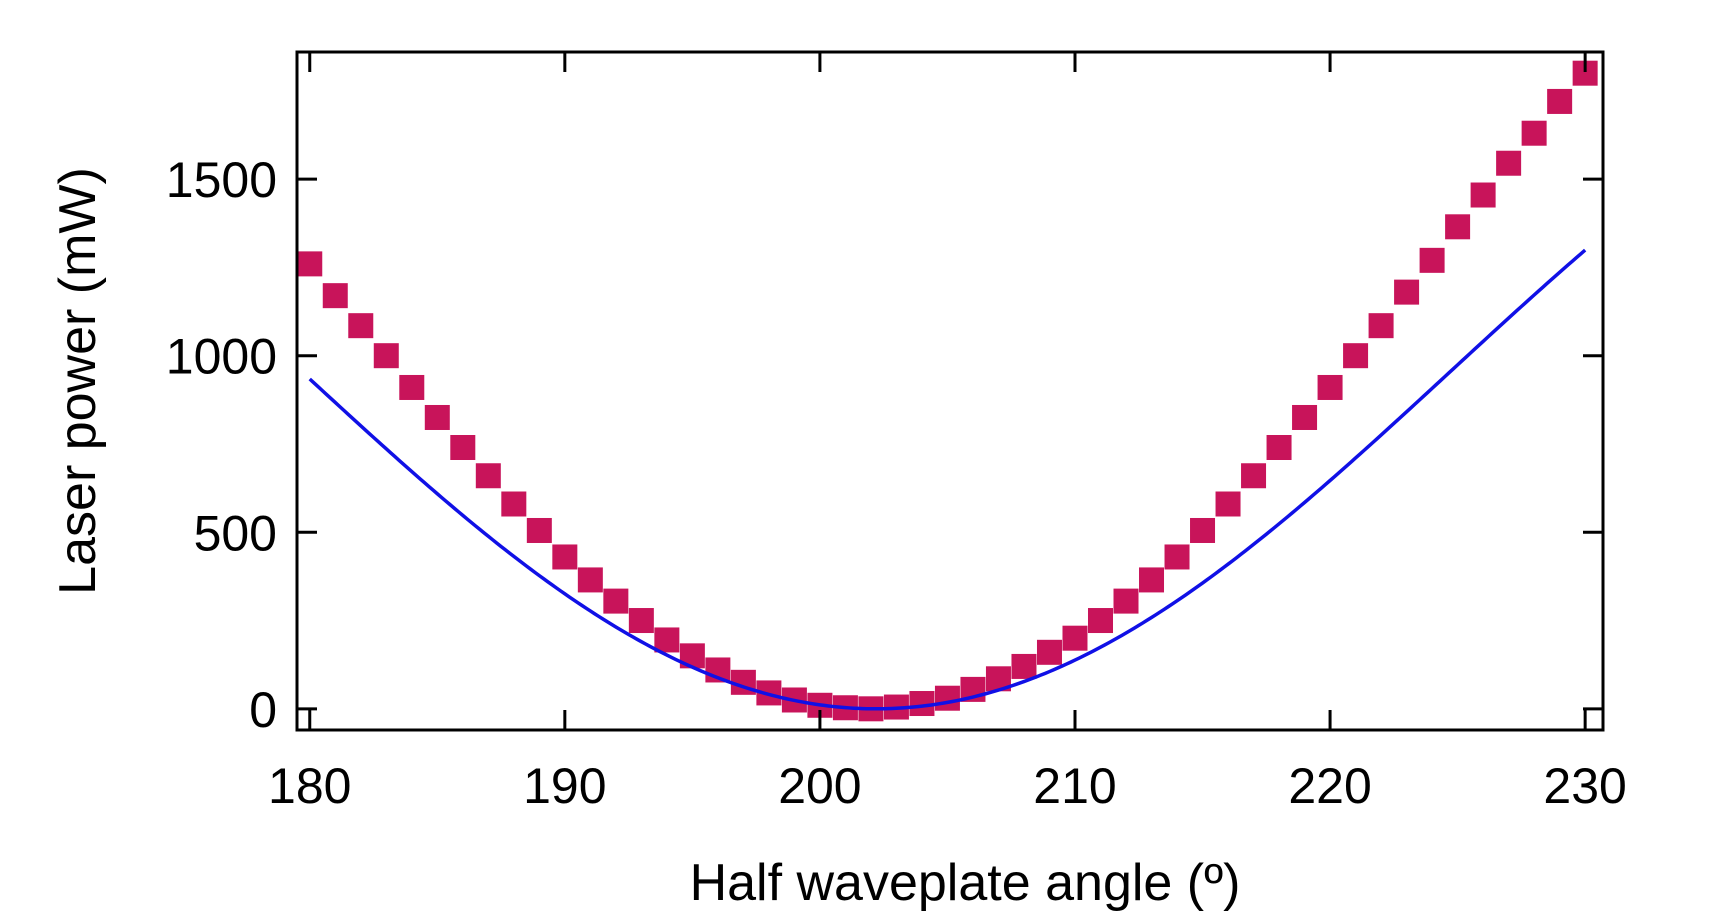 This screenshot has height=920, width=1732. Describe the element at coordinates (263, 710) in the screenshot. I see `y-tick-label: 0` at that location.